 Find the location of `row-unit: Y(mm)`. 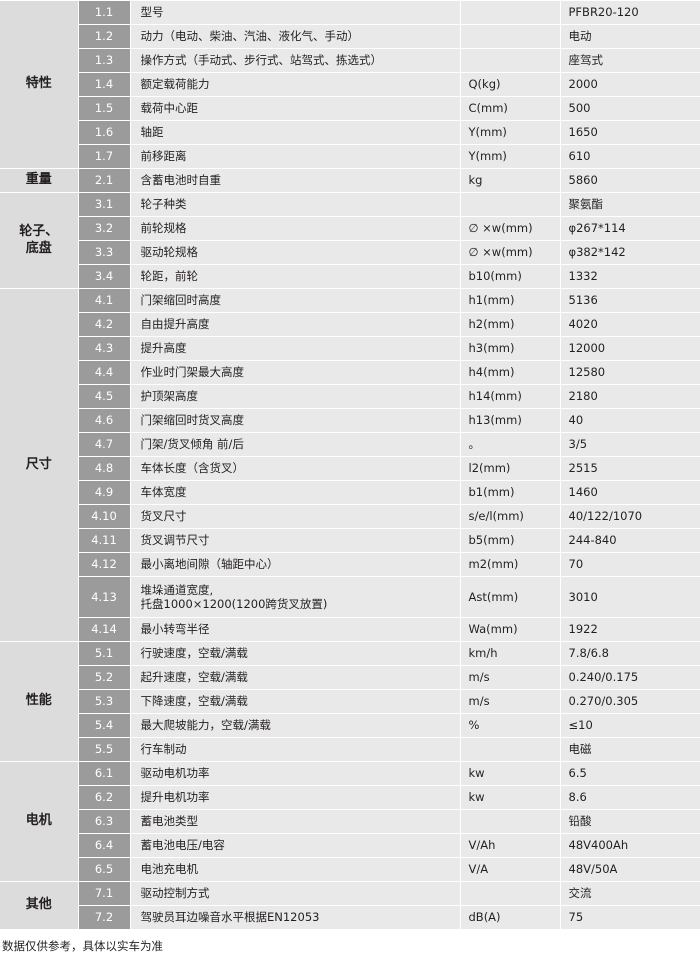

row-unit: Y(mm) is located at coordinates (510, 132).